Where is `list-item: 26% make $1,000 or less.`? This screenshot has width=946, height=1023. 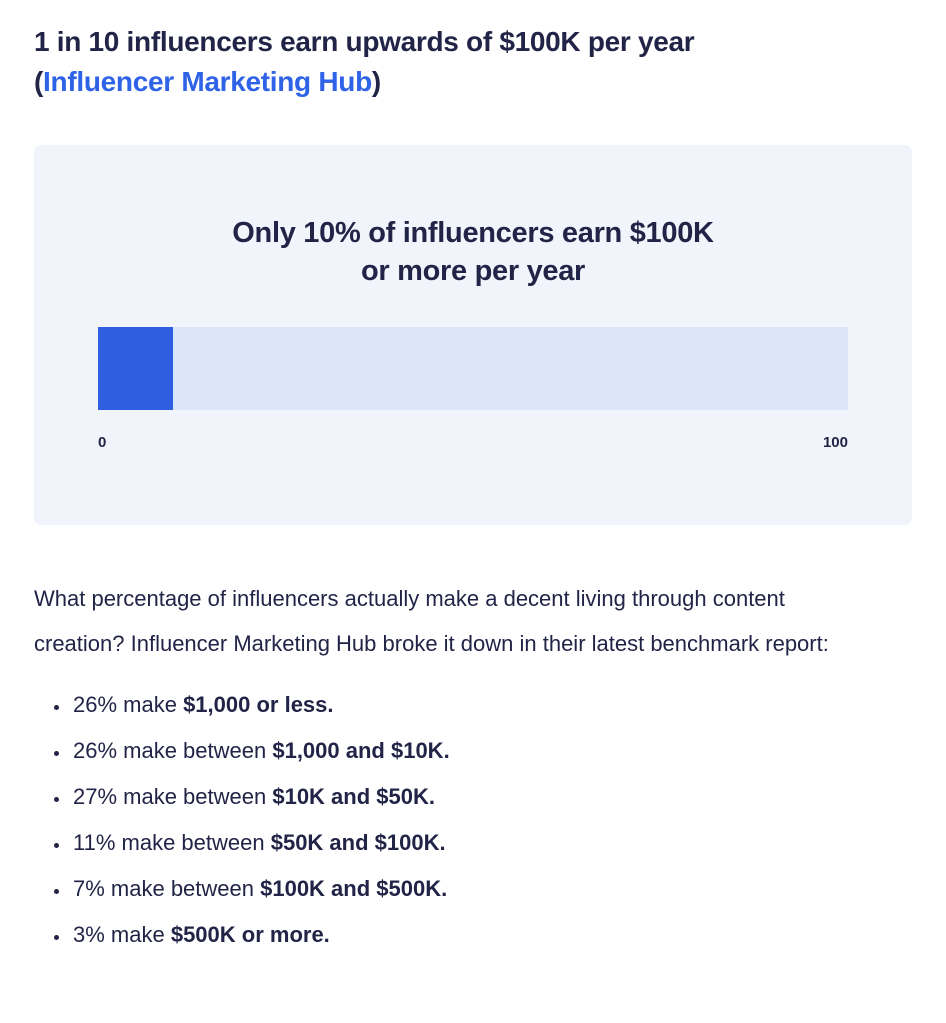 list-item: 26% make $1,000 or less. is located at coordinates (491, 705).